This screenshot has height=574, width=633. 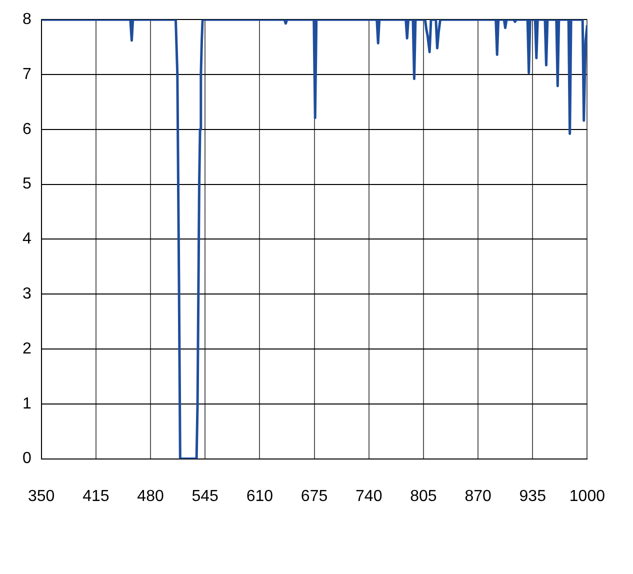 What do you see at coordinates (27, 294) in the screenshot?
I see `y-tick-label: 3` at bounding box center [27, 294].